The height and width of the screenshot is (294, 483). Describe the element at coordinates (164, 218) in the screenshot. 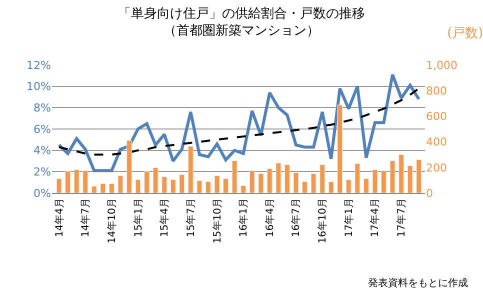

I see `x-tick-label: 15年4月` at that location.